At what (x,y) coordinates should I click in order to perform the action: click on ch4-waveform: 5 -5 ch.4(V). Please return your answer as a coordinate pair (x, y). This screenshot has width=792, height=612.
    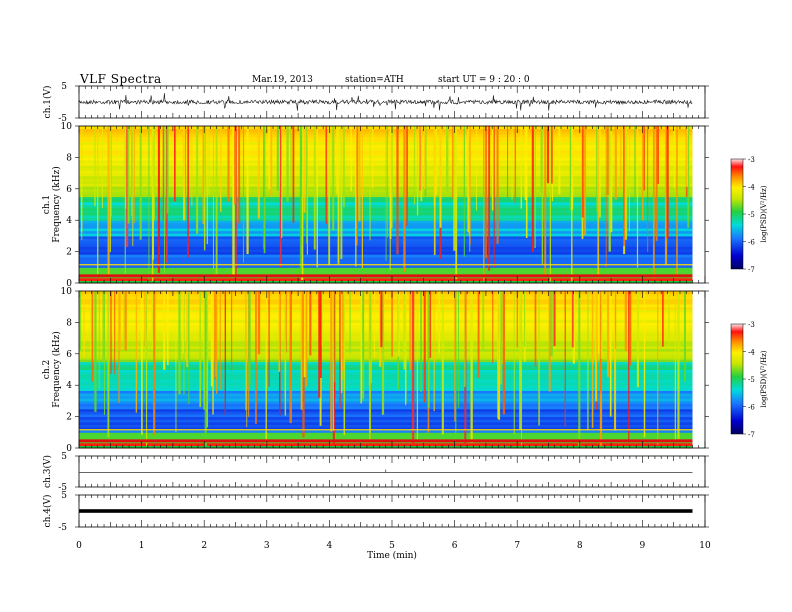
    Looking at the image, I should click on (375, 512).